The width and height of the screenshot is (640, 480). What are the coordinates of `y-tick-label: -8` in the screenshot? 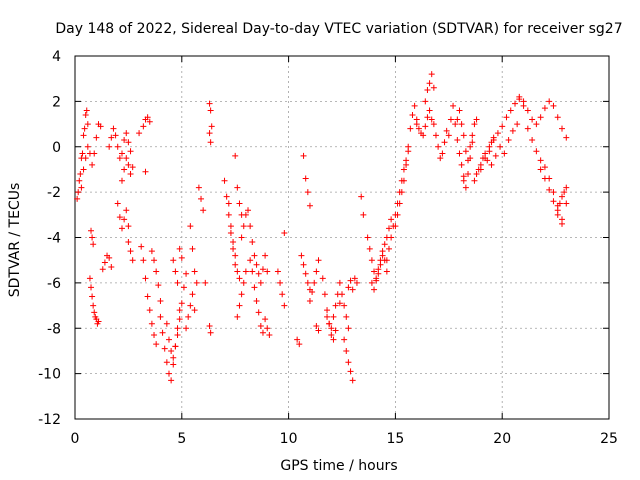 It's located at (54, 329).